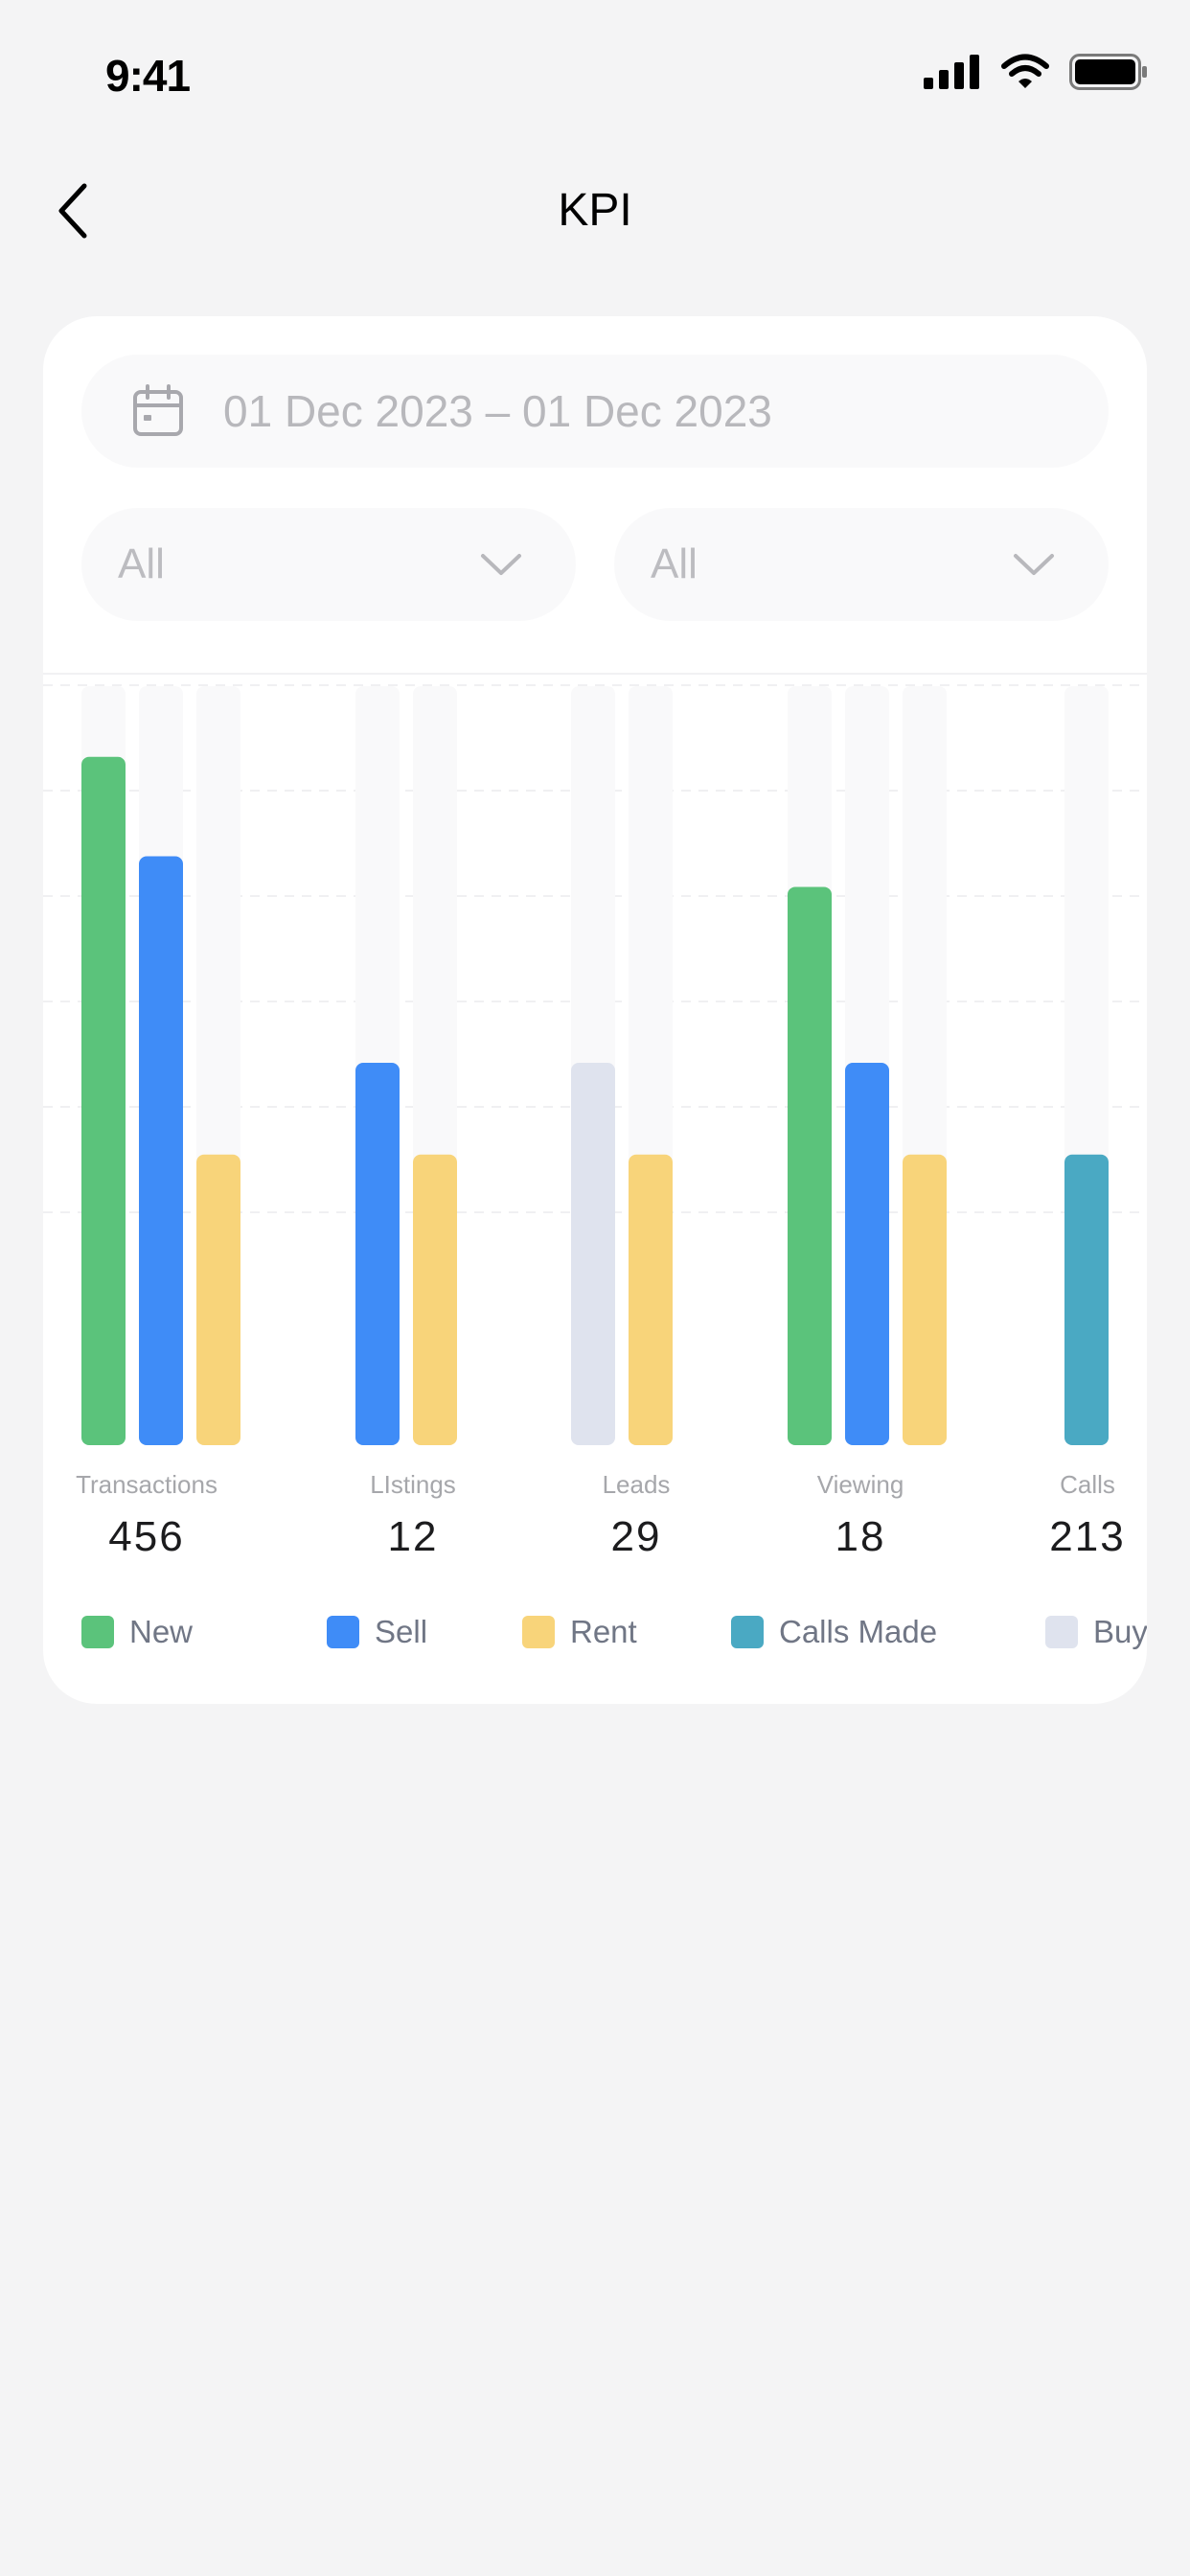  What do you see at coordinates (147, 1536) in the screenshot?
I see `category-total: 456` at bounding box center [147, 1536].